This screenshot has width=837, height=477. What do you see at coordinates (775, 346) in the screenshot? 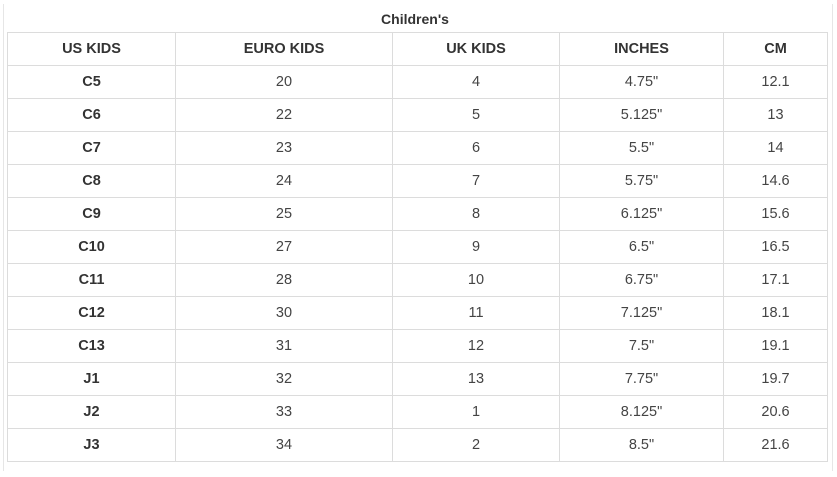
I see `cell-cm: 19.1` at bounding box center [775, 346].